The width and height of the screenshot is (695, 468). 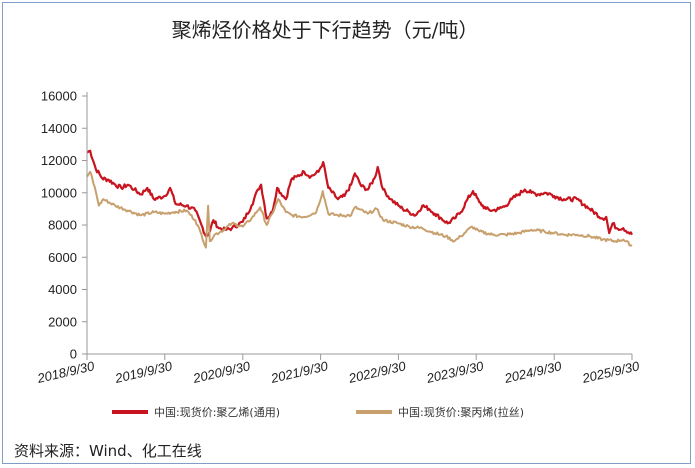 What do you see at coordinates (376, 372) in the screenshot?
I see `x-tick-label: 2022/9/30` at bounding box center [376, 372].